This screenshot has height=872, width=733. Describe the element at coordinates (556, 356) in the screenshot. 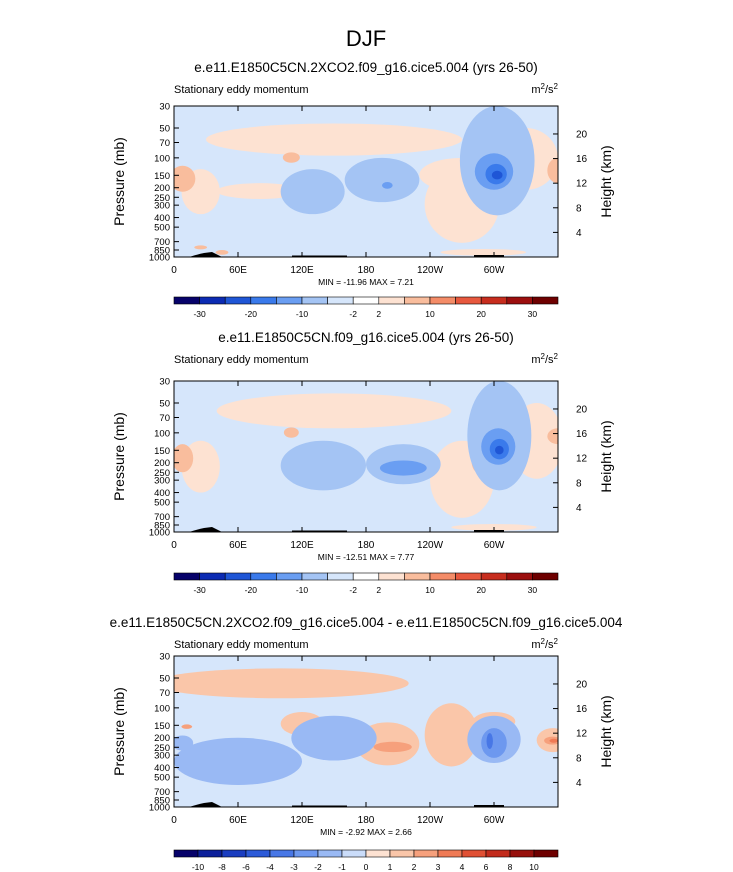

I see `units-part: 2` at that location.